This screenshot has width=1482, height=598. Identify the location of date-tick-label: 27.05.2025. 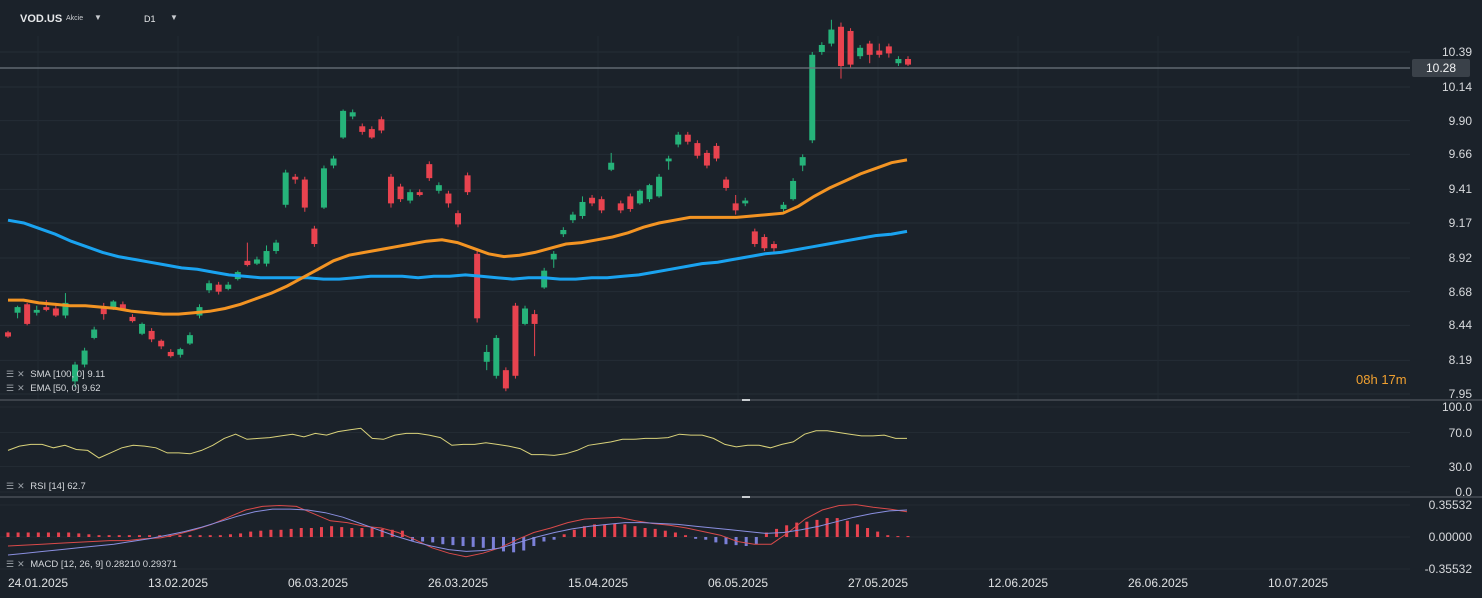
(878, 583).